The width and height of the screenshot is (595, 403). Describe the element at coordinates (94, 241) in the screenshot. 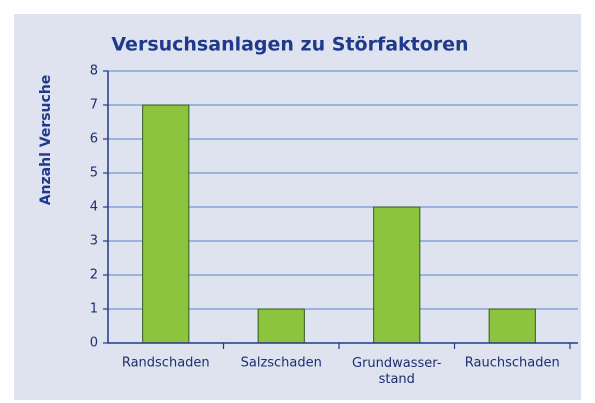

I see `y-tick-label: 3` at that location.